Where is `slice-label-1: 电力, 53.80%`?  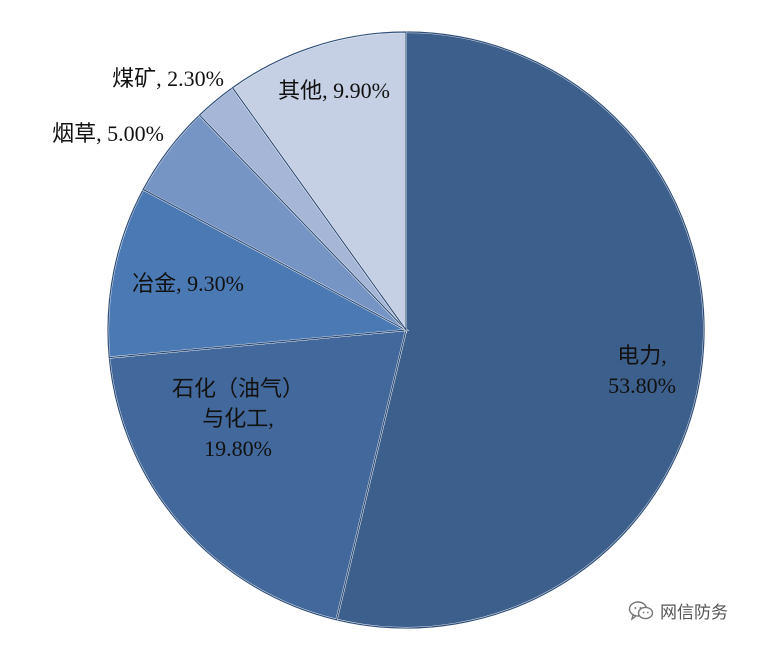
slice-label-1: 电力, 53.80% is located at coordinates (642, 370).